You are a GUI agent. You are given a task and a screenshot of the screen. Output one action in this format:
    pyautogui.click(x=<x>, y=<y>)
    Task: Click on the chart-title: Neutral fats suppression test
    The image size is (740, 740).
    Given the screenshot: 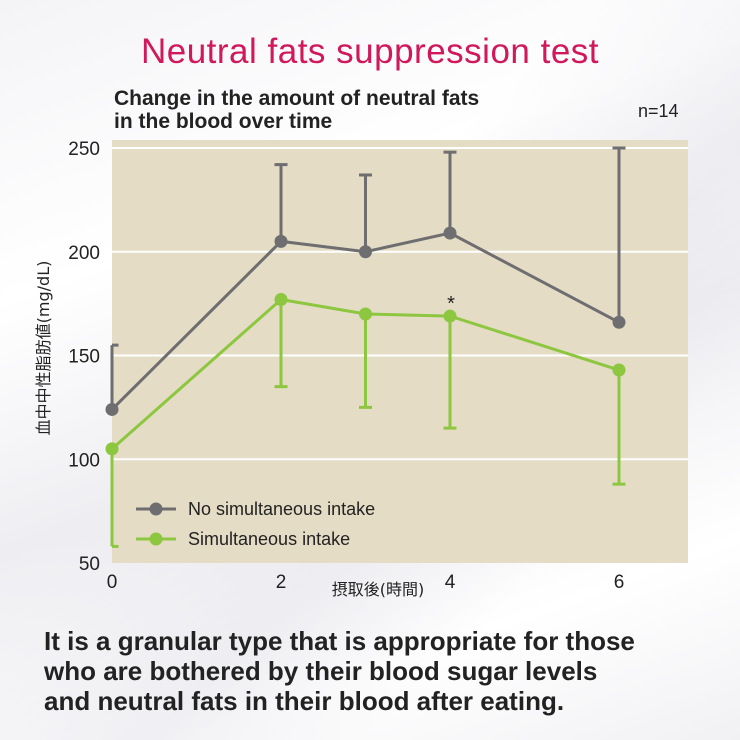 What is the action you would take?
    pyautogui.click(x=370, y=51)
    